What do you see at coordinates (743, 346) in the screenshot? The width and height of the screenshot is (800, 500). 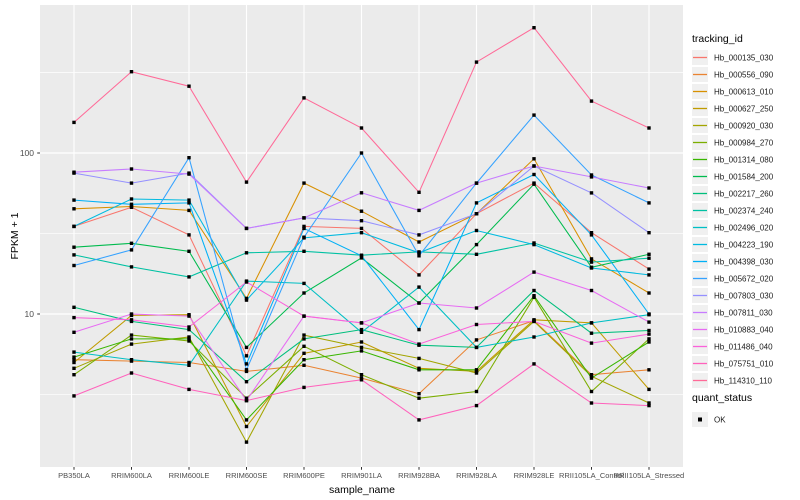 I see `legend-entry-label: Hb_011486_040` at bounding box center [743, 346].